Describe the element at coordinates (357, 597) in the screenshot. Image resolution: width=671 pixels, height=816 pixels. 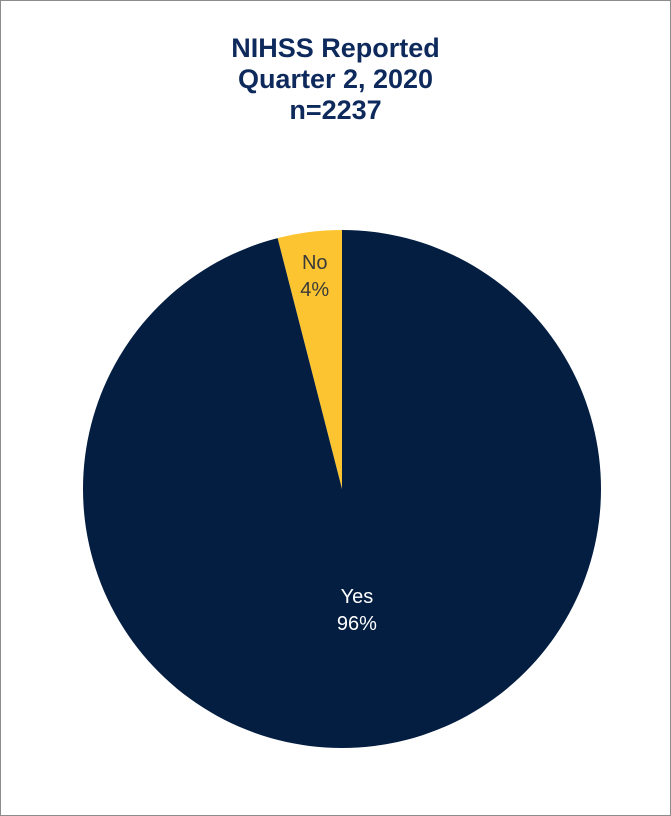
I see `pie-label-yes: Yes` at that location.